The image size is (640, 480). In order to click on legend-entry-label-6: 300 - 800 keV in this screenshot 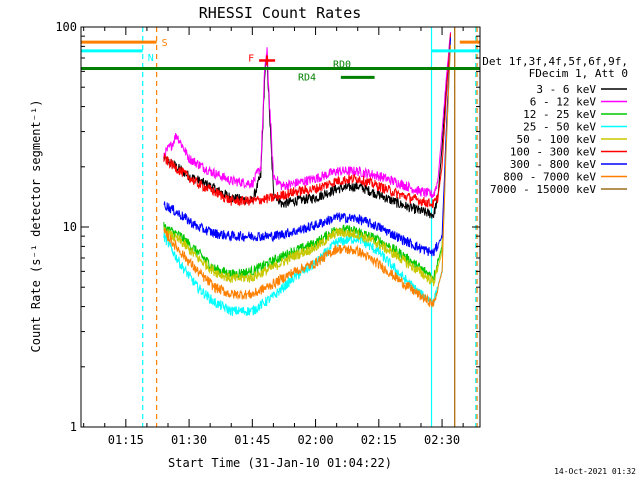, I will do `click(553, 164)`.